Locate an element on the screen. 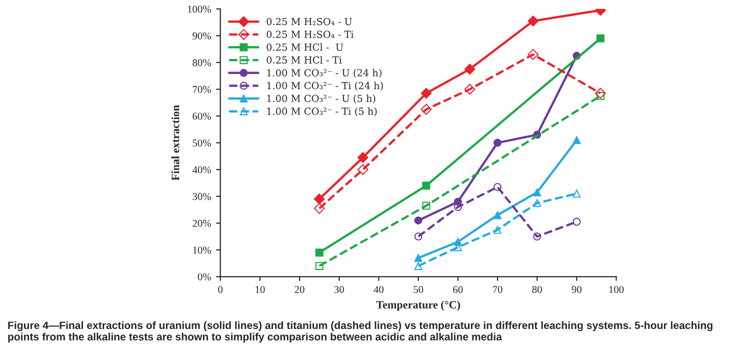 This screenshot has width=747, height=357. x-axis-title: Temperature (°C) is located at coordinates (418, 305).